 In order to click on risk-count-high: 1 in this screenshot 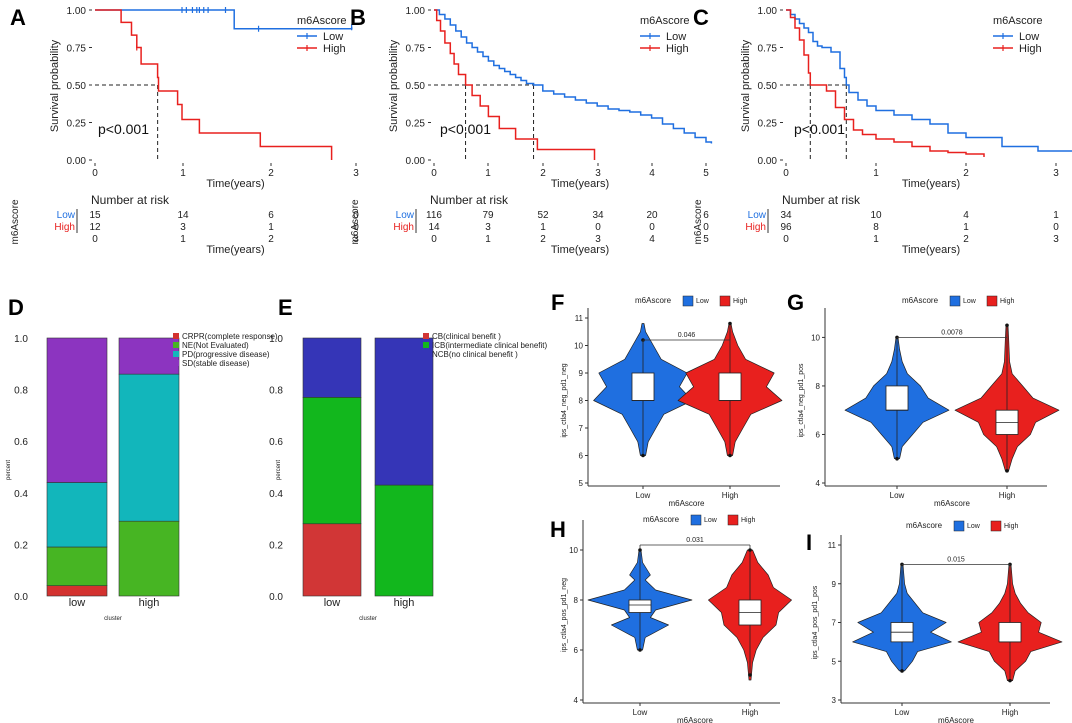, I will do `click(966, 227)`.